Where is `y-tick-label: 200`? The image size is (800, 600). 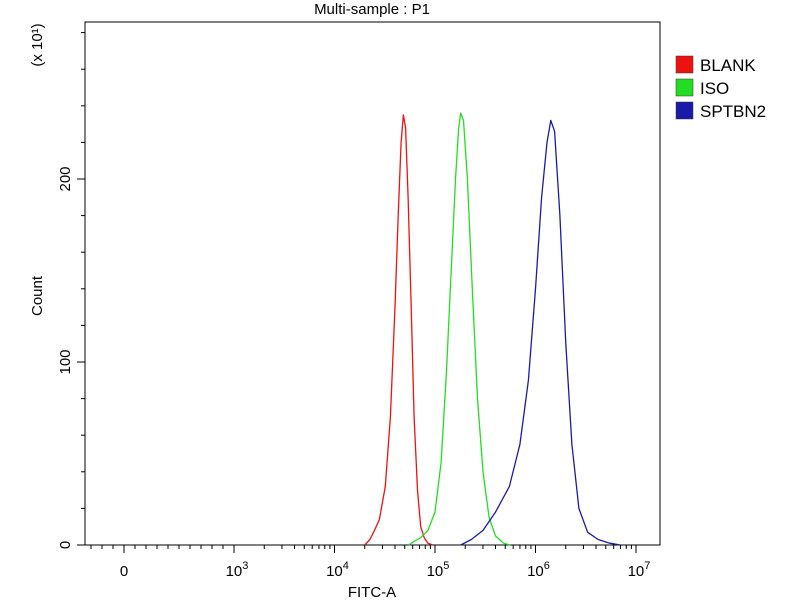
y-tick-label: 200 is located at coordinates (65, 178).